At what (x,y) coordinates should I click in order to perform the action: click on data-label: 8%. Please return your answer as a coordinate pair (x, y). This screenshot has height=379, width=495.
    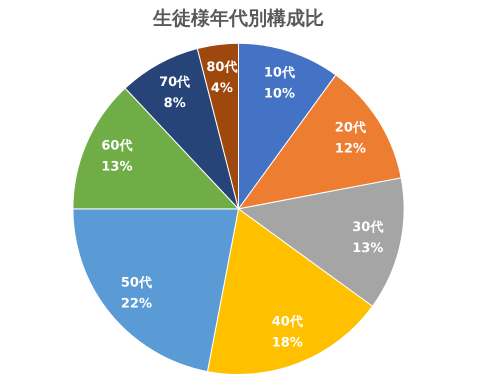
    Looking at the image, I should click on (175, 104).